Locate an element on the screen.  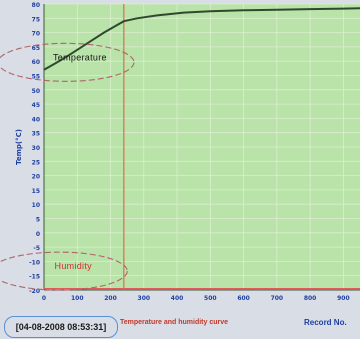
datetime-badge: [04-08-2008 08:53:31] is located at coordinates (61, 327).